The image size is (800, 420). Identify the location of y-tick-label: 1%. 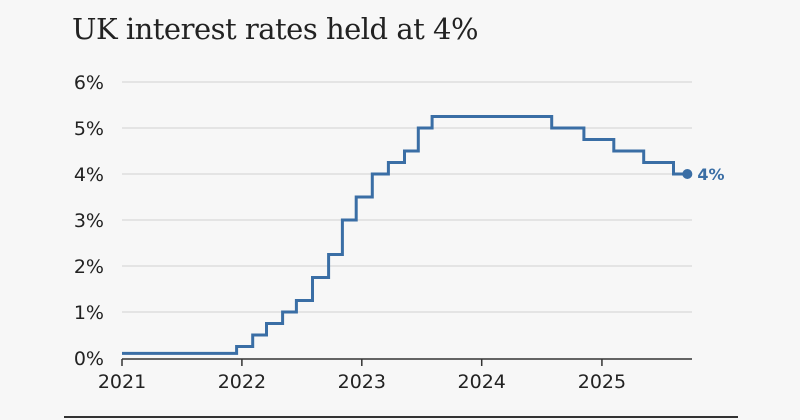
(89, 313).